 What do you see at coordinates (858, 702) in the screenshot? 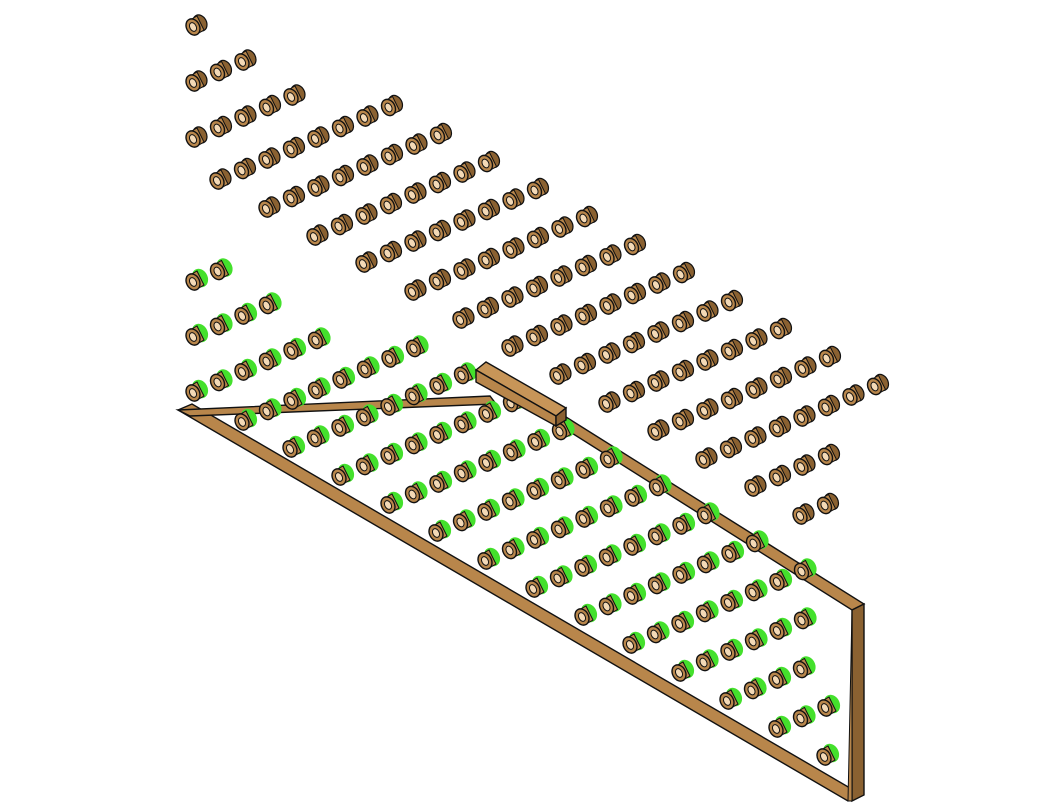
I see `tray-end-post` at bounding box center [858, 702].